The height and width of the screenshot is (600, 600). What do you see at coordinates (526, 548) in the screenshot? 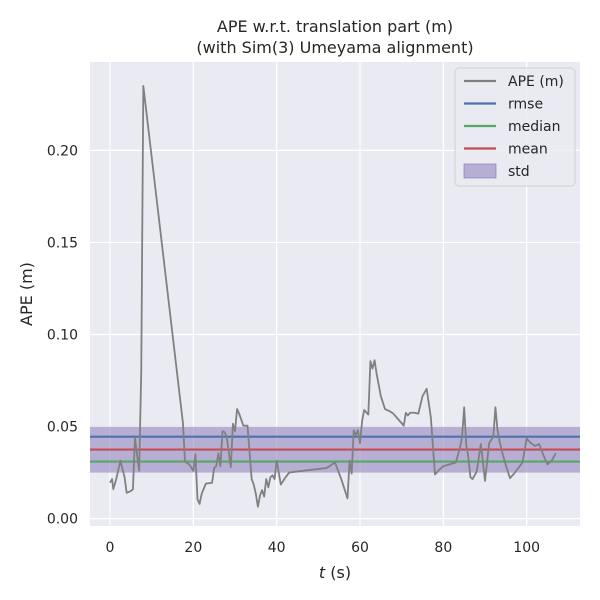
I see `x-tick-label: 100` at bounding box center [526, 548].